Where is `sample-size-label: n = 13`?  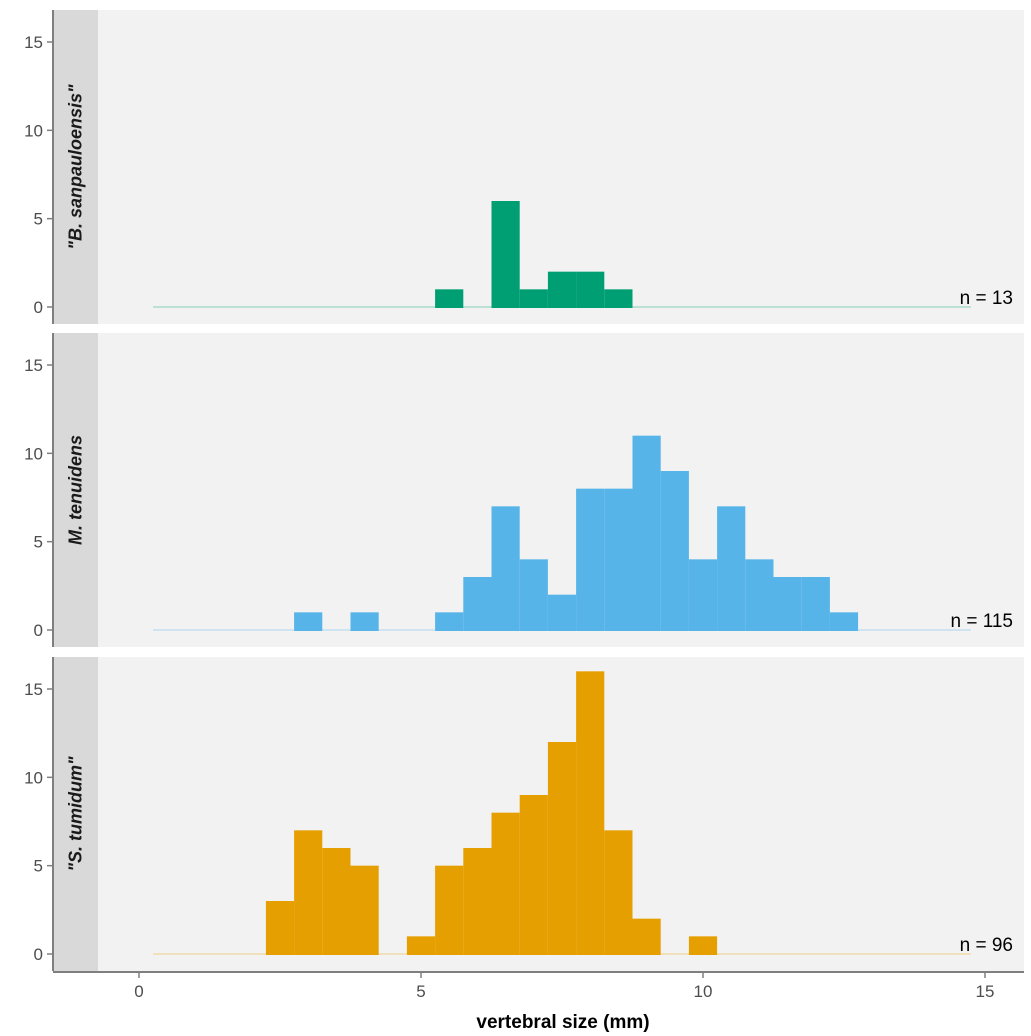 sample-size-label: n = 13 is located at coordinates (986, 298).